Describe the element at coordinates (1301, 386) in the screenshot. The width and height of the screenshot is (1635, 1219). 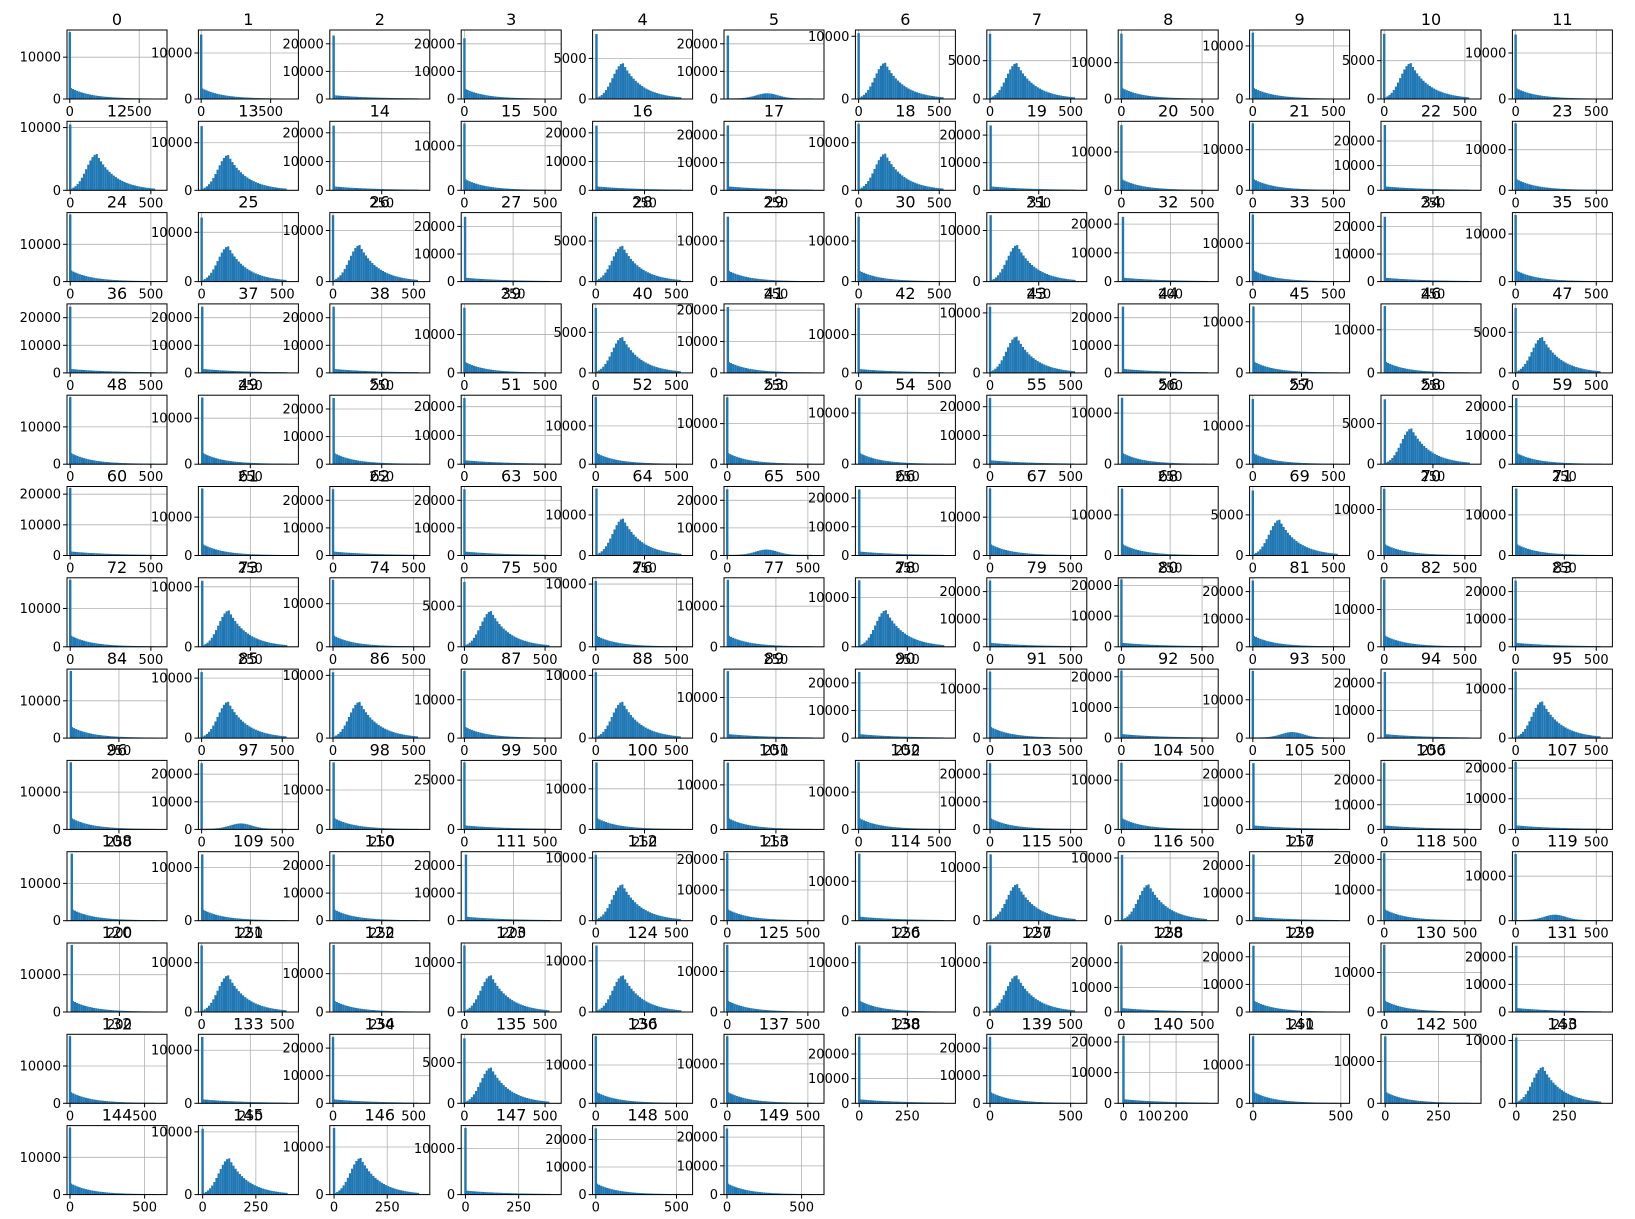
I see `x-tick-label: 250` at that location.